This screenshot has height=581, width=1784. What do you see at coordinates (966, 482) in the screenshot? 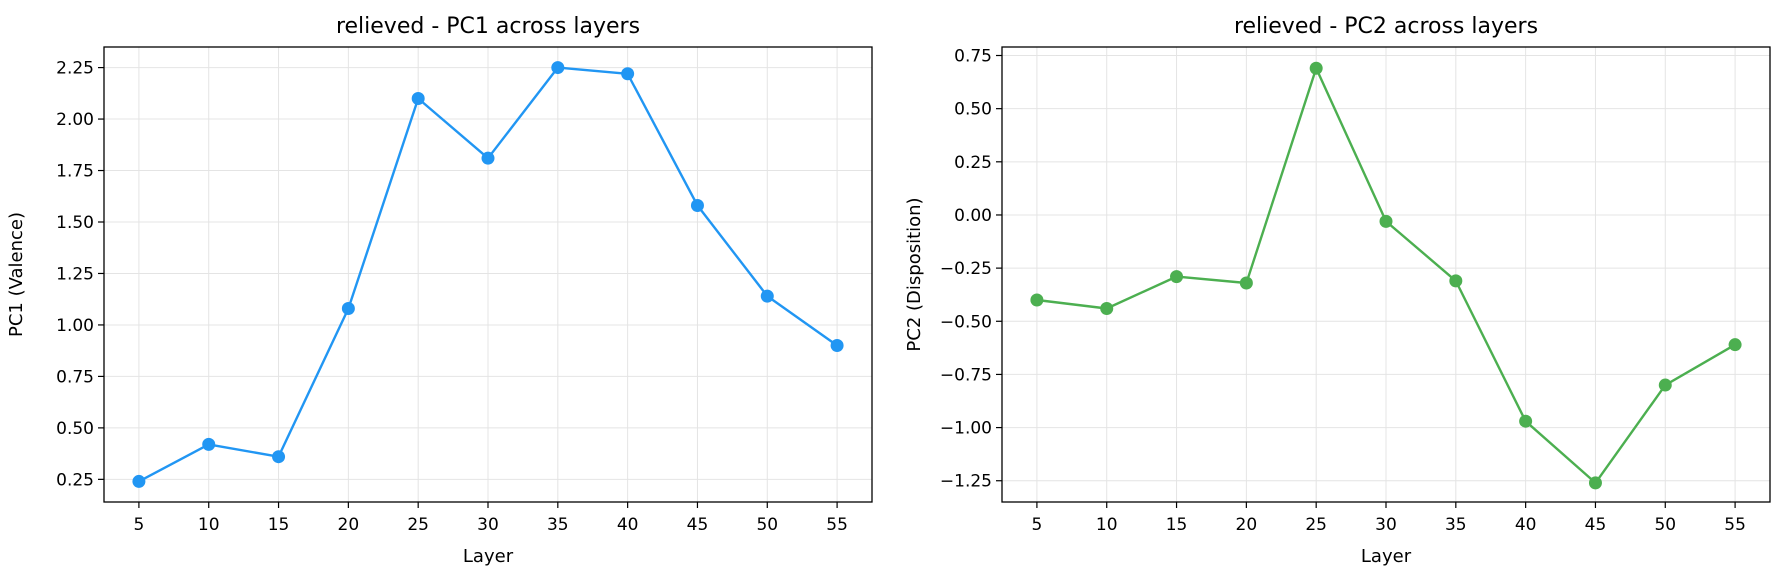
I see `y-tick-label: −1.25` at bounding box center [966, 482].